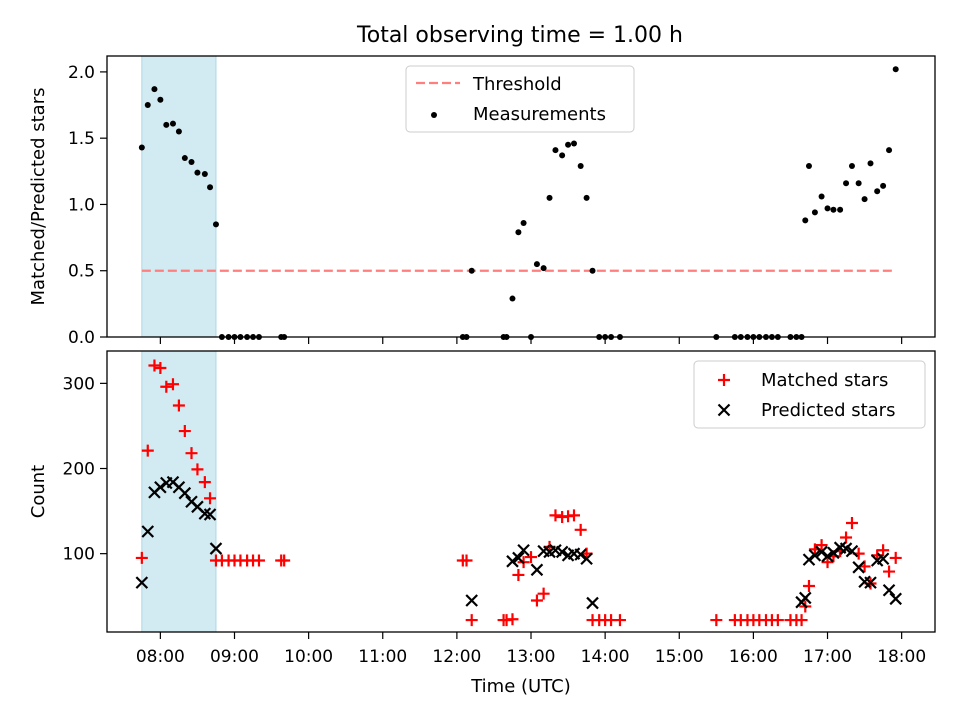  What do you see at coordinates (79, 384) in the screenshot?
I see `bottom-ytick-label: 300` at bounding box center [79, 384].